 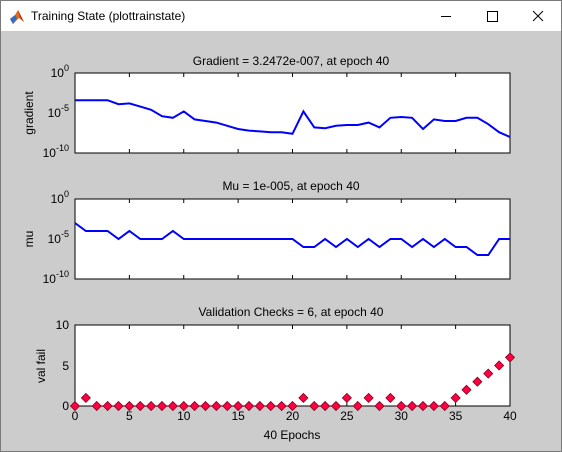 What do you see at coordinates (184, 416) in the screenshot?
I see `xtick-label: 10` at bounding box center [184, 416].